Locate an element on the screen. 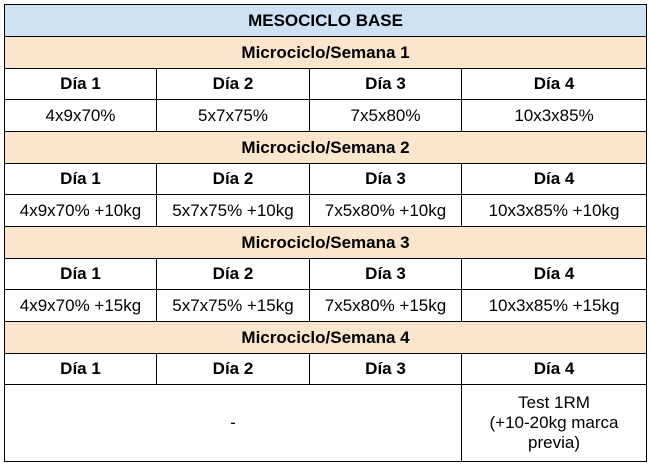  workout-value: 10x3x85% +10kg is located at coordinates (554, 210).